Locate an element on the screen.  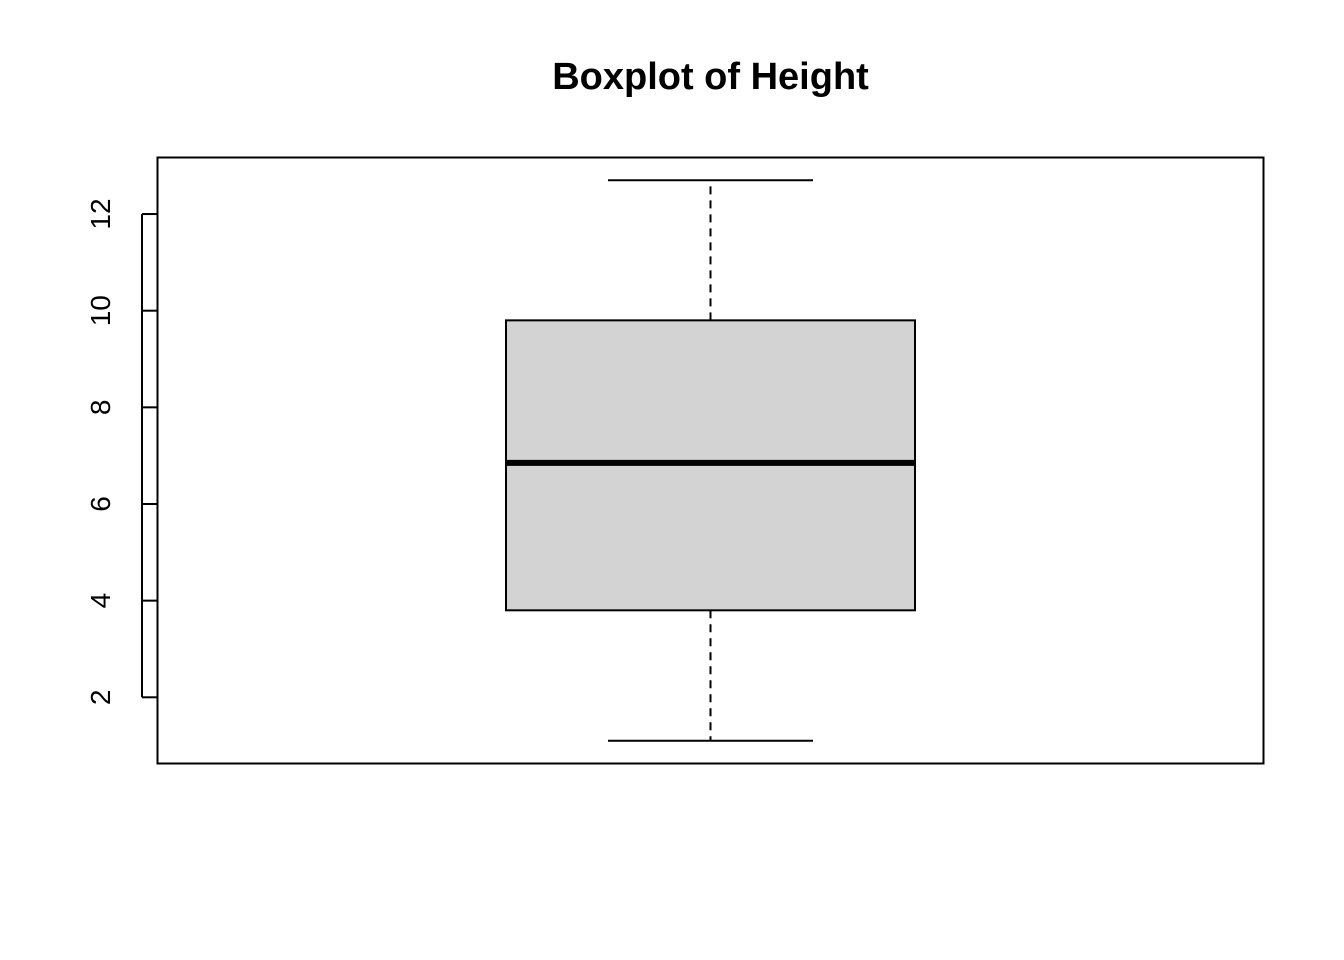
chart-title: Boxplot of Height is located at coordinates (710, 77).